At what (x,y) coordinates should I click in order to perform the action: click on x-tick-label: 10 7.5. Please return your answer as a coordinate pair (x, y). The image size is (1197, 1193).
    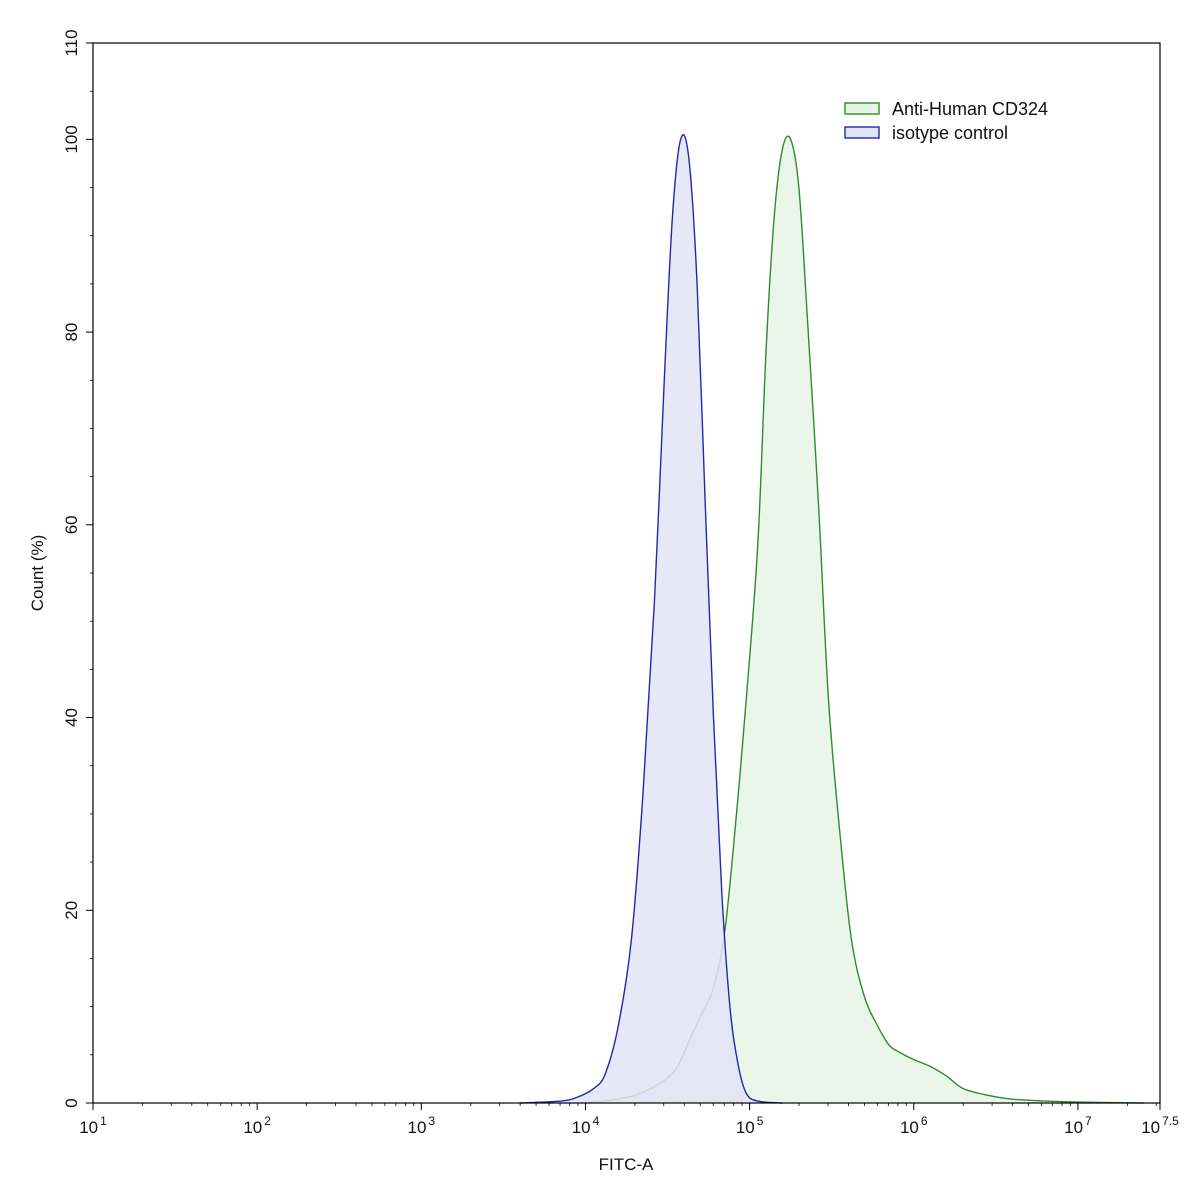
    Looking at the image, I should click on (1160, 1125).